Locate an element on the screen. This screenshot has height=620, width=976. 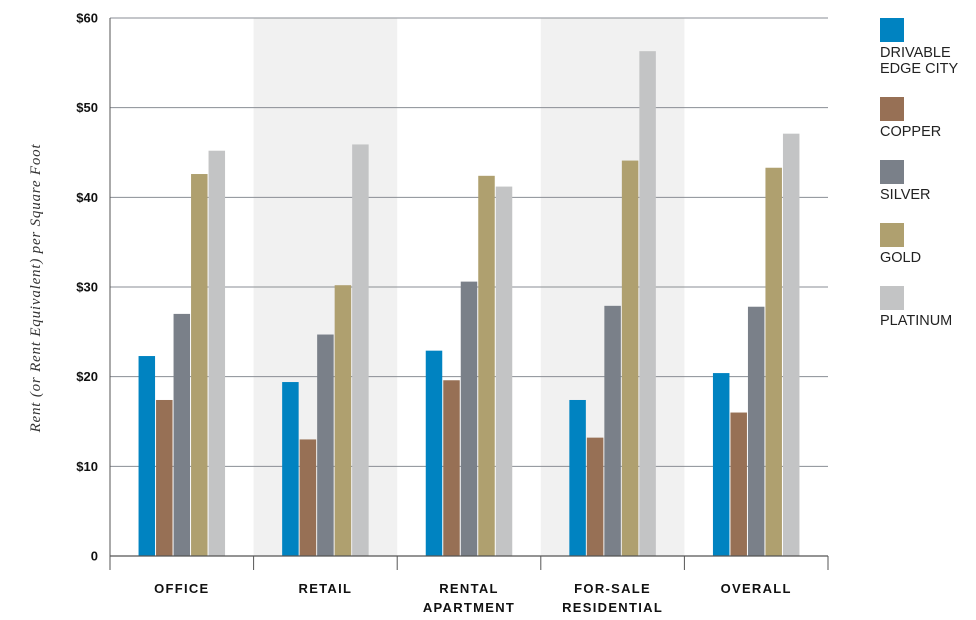
y-tick-labels: 0 $10 $20 $30 $40 $50 $60 is located at coordinates (87, 287).